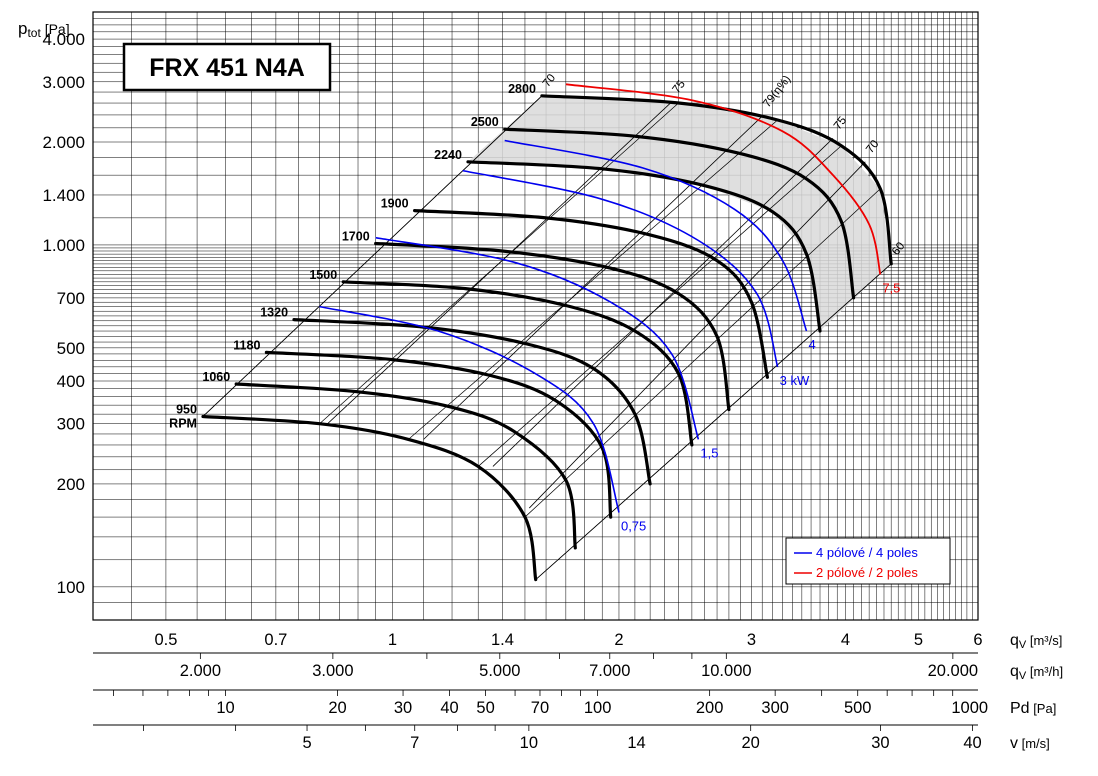 The image size is (1098, 776). I want to click on x-tick-label-0: 5, so click(918, 640).